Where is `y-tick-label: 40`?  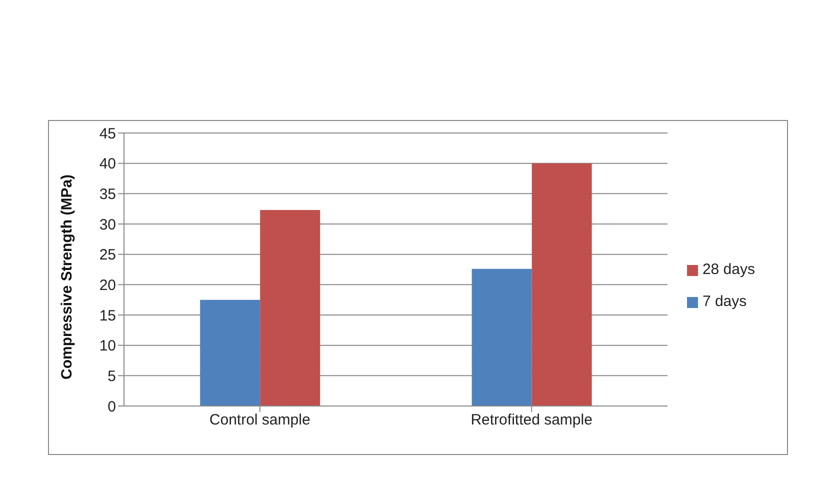
y-tick-label: 40 is located at coordinates (107, 164).